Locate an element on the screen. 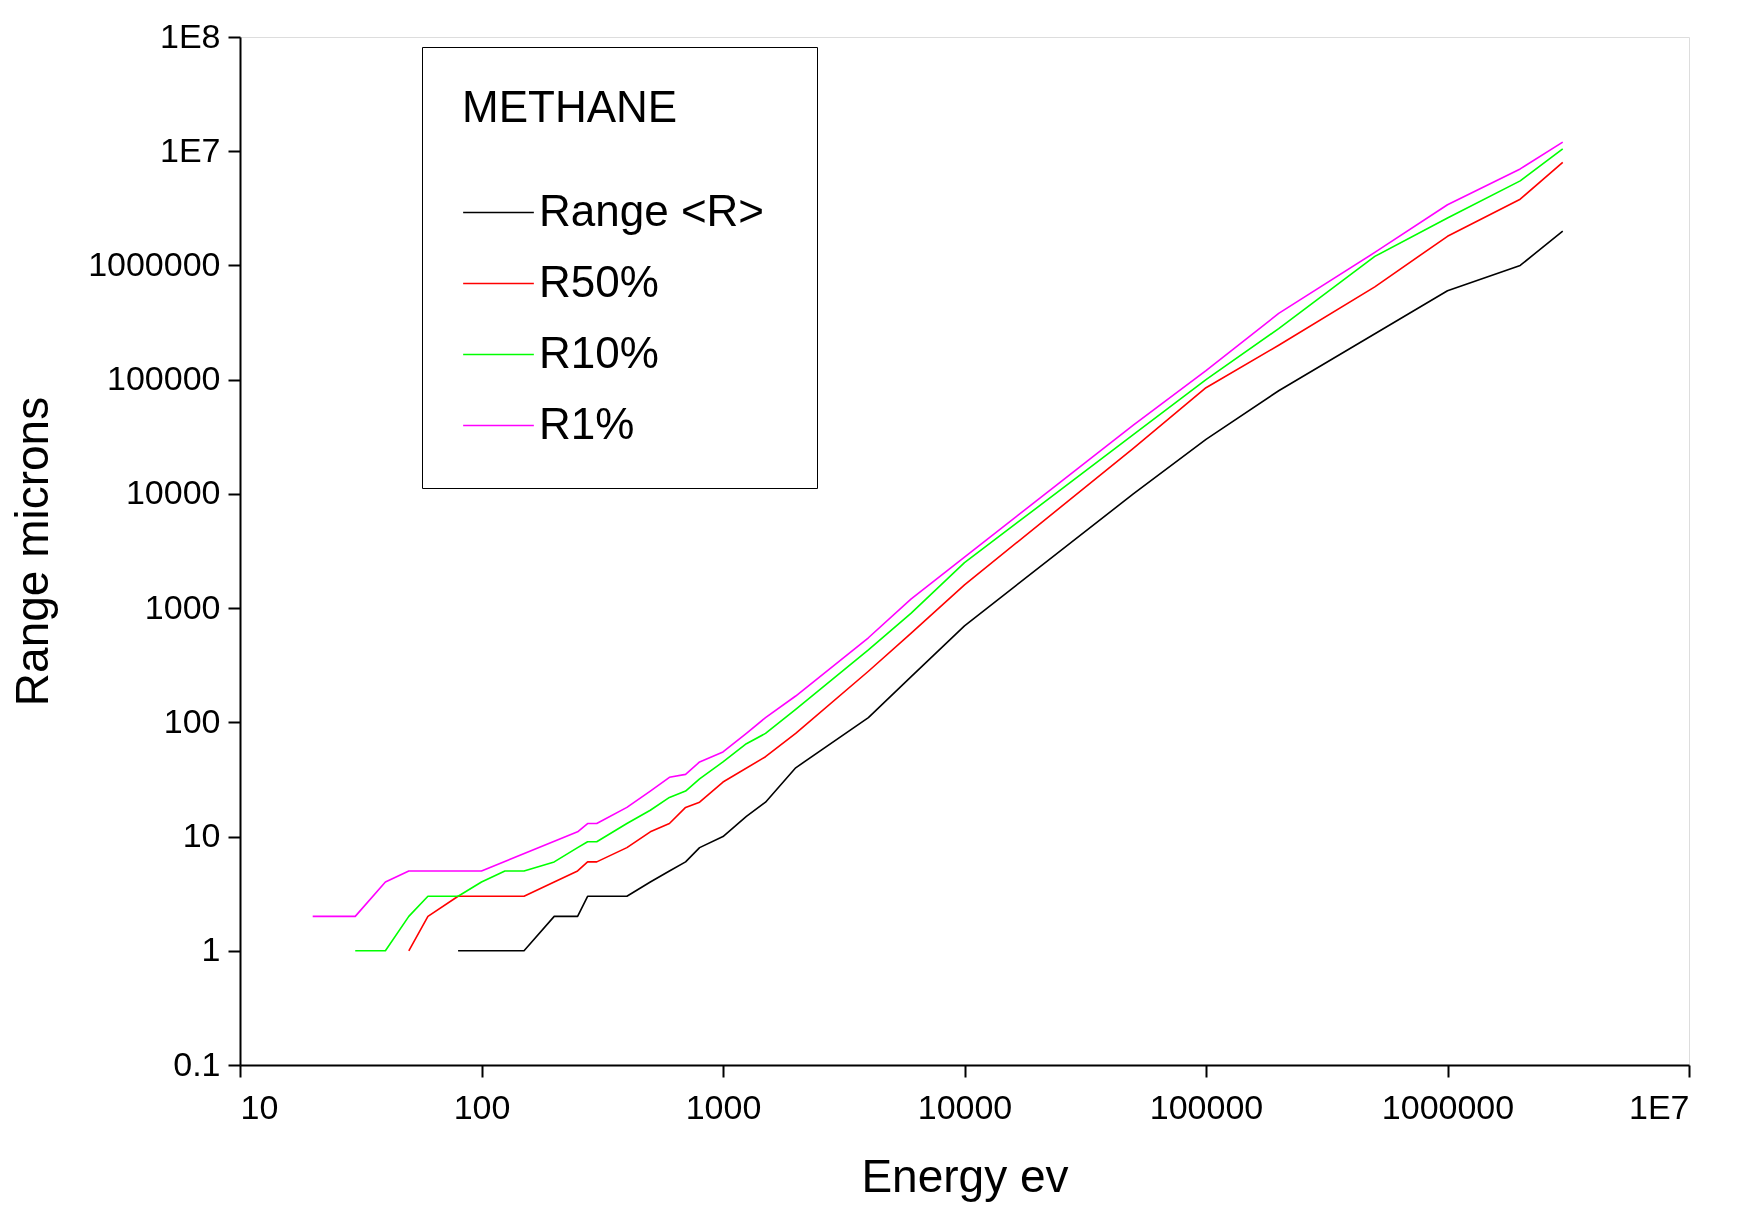 This screenshot has height=1229, width=1744. y-tick-label: 100 is located at coordinates (192, 720).